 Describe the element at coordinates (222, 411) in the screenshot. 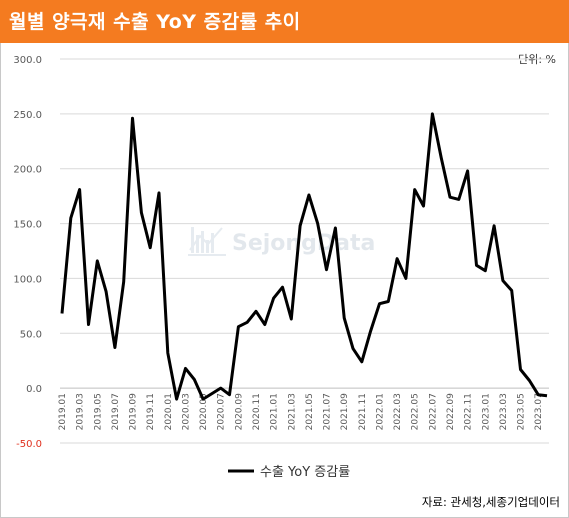

I see `x-tick-label: 2020.07` at that location.